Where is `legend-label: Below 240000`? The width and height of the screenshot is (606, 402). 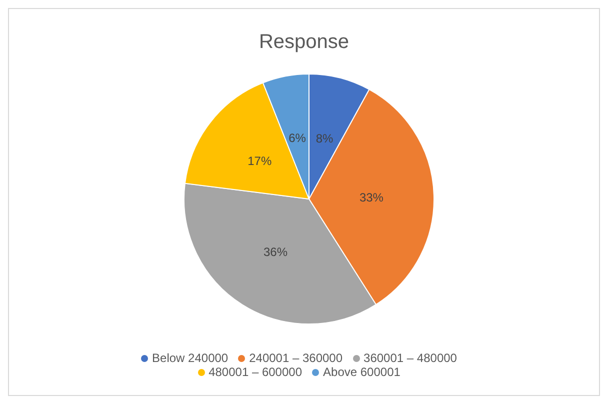
legend-label: Below 240000 is located at coordinates (190, 358).